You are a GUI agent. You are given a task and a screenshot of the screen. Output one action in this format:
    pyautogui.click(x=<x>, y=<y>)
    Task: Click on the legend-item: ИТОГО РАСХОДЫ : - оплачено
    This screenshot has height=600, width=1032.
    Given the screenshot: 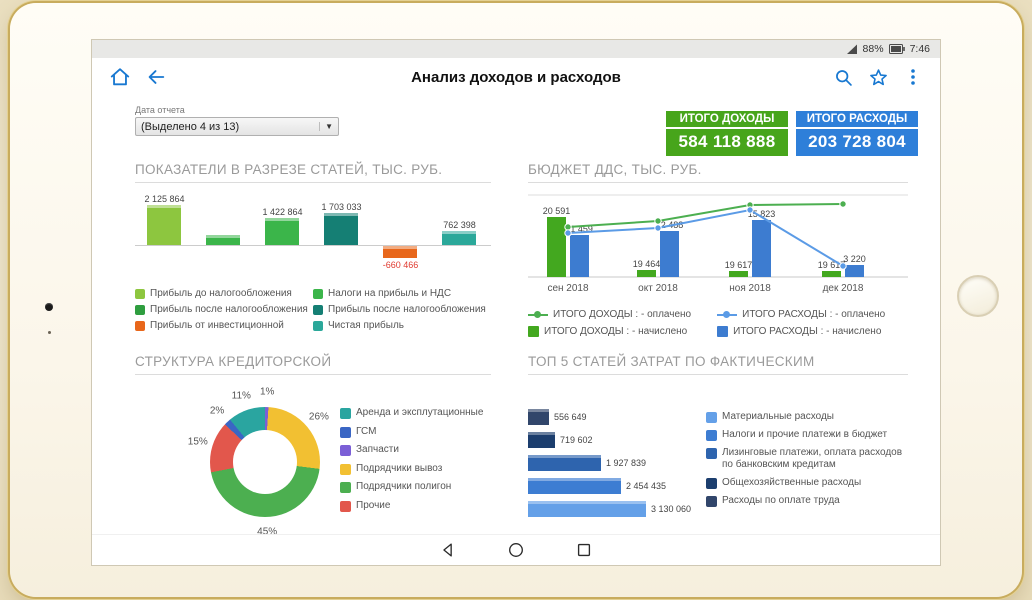 What is the action you would take?
    pyautogui.click(x=801, y=314)
    